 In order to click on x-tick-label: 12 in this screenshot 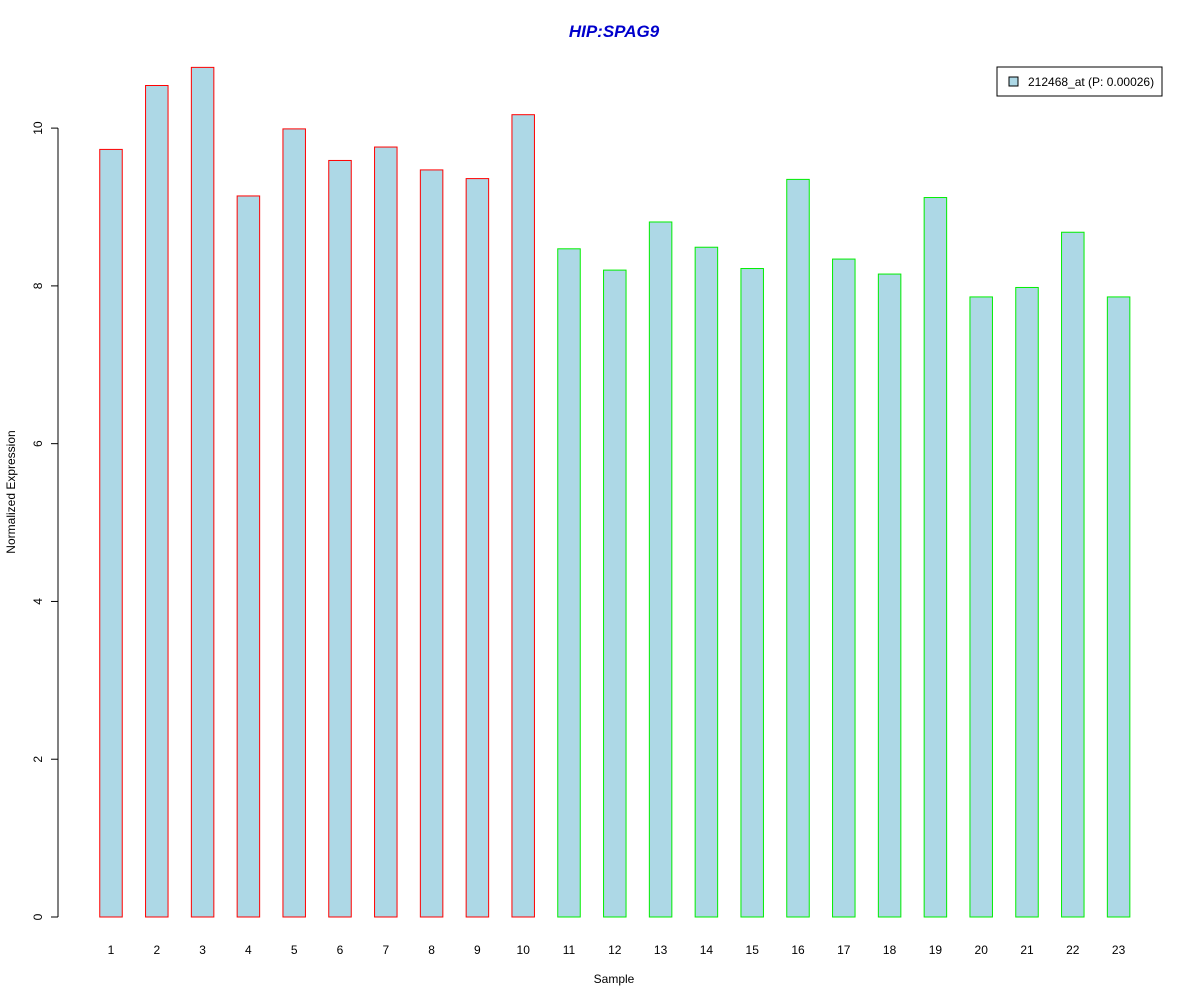, I will do `click(615, 950)`.